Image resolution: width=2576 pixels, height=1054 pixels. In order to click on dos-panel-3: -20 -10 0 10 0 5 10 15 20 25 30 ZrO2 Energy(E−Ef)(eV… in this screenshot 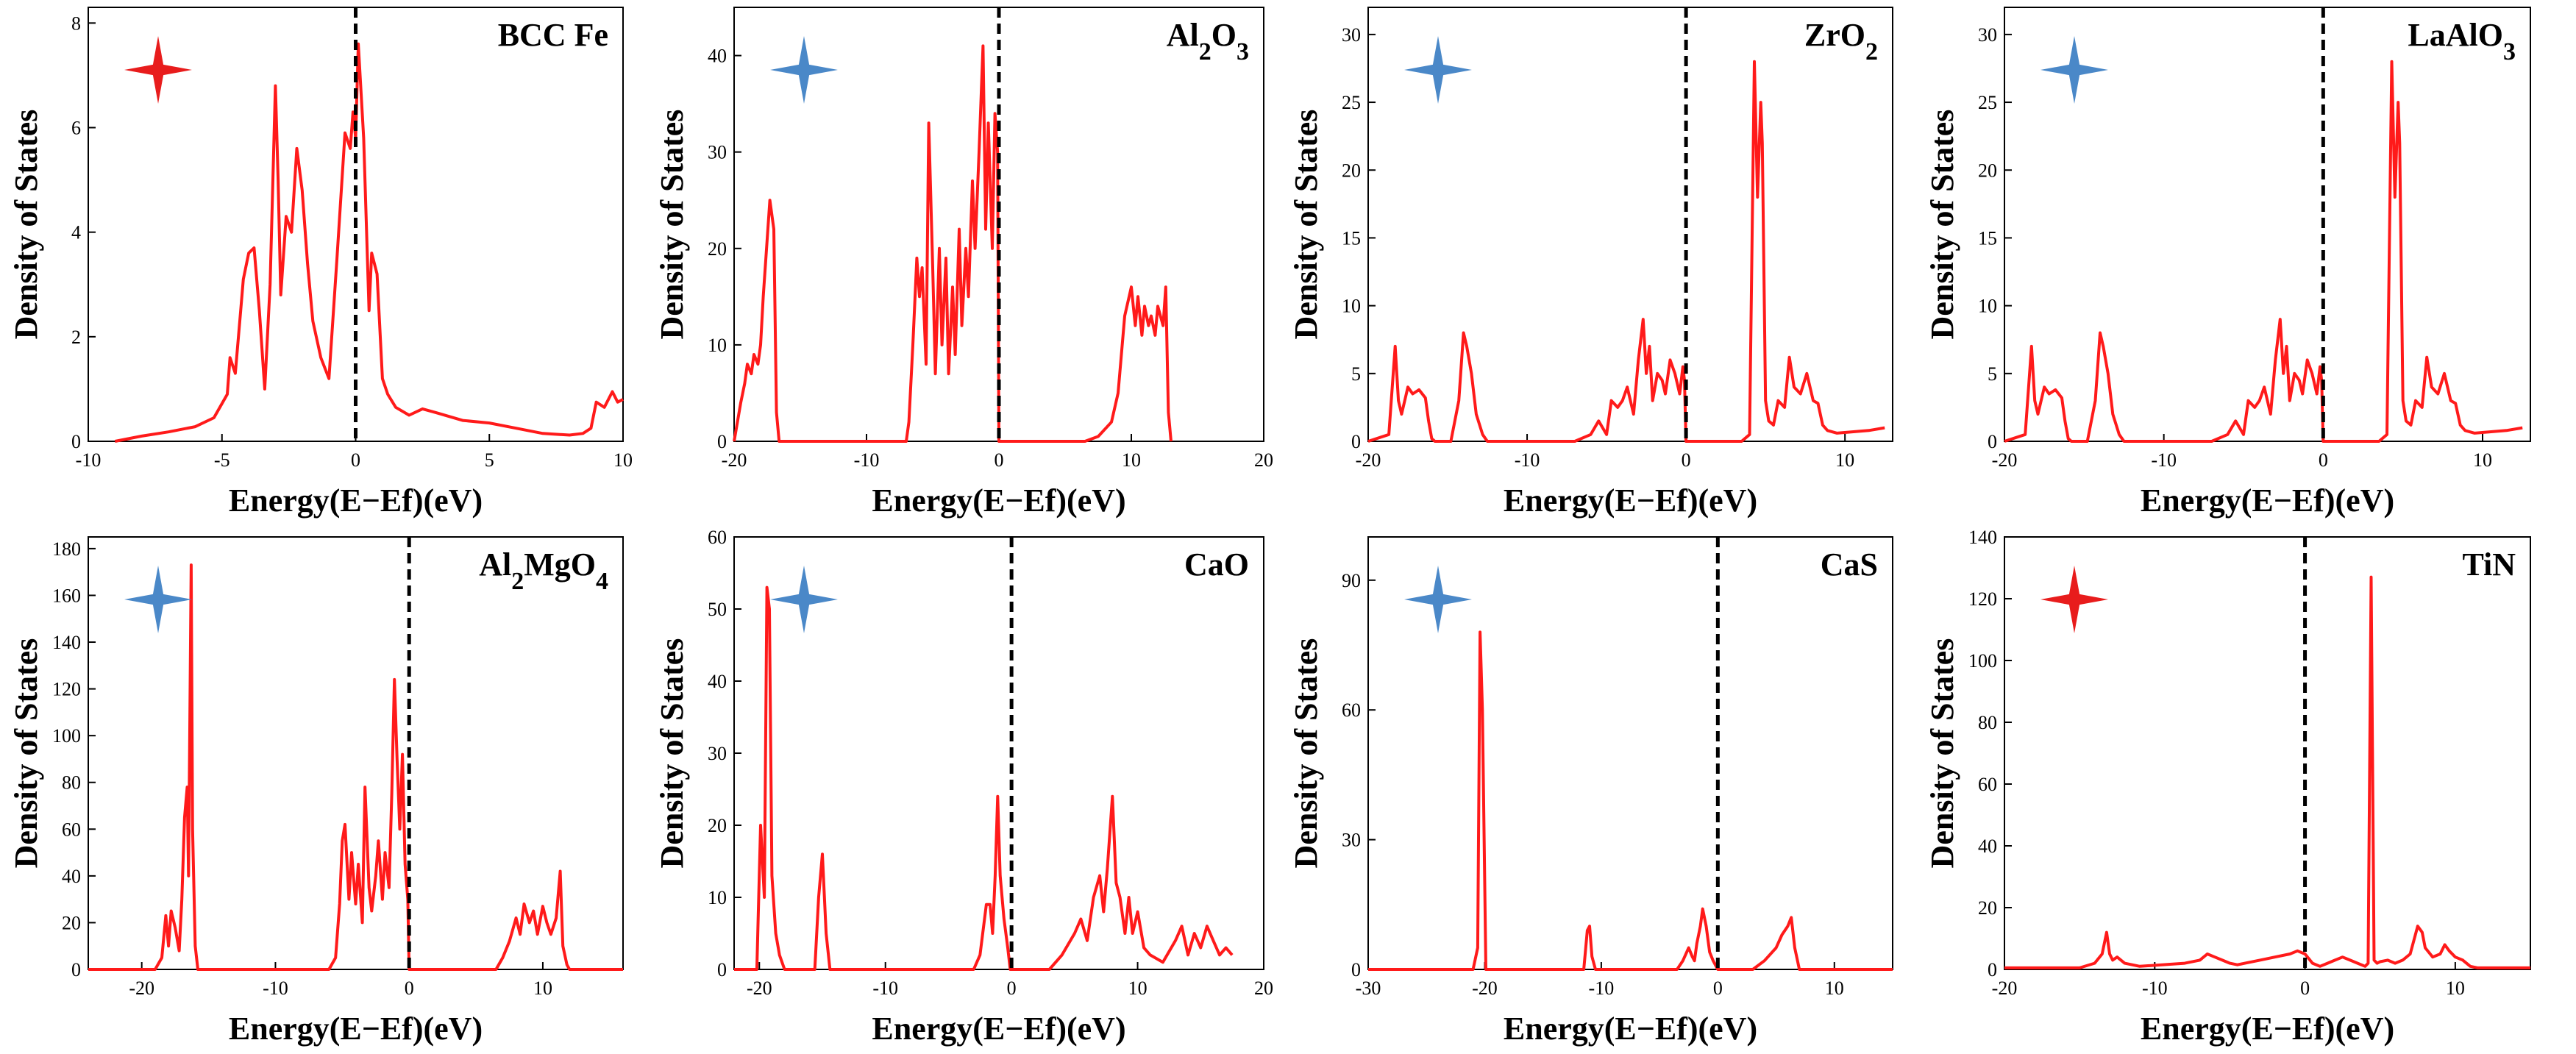, I will do `click(1590, 263)`.